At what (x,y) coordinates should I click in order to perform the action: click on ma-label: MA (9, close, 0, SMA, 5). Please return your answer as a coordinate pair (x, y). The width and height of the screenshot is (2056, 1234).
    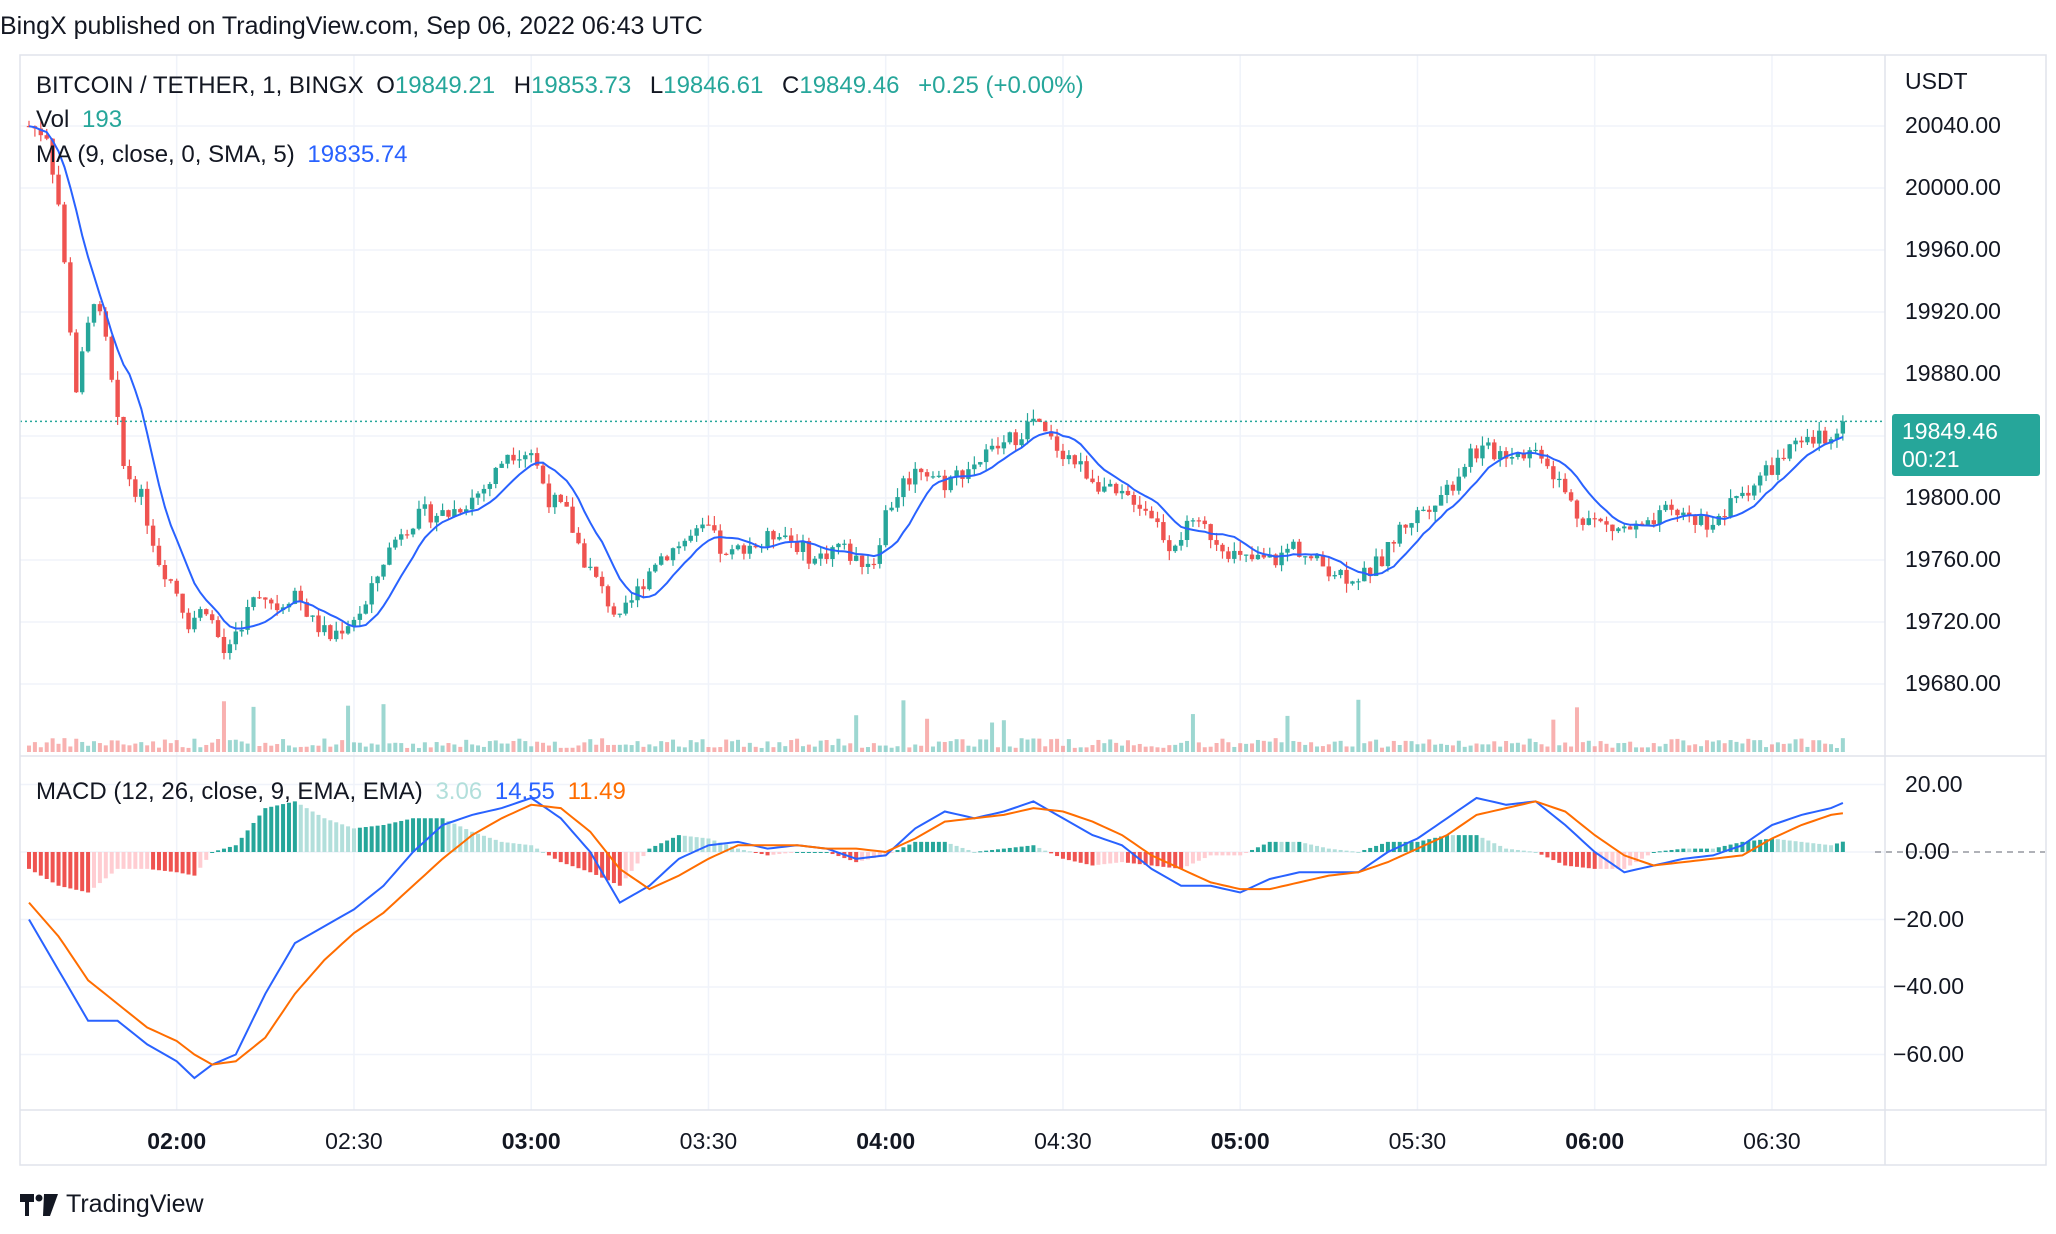
    Looking at the image, I should click on (165, 154).